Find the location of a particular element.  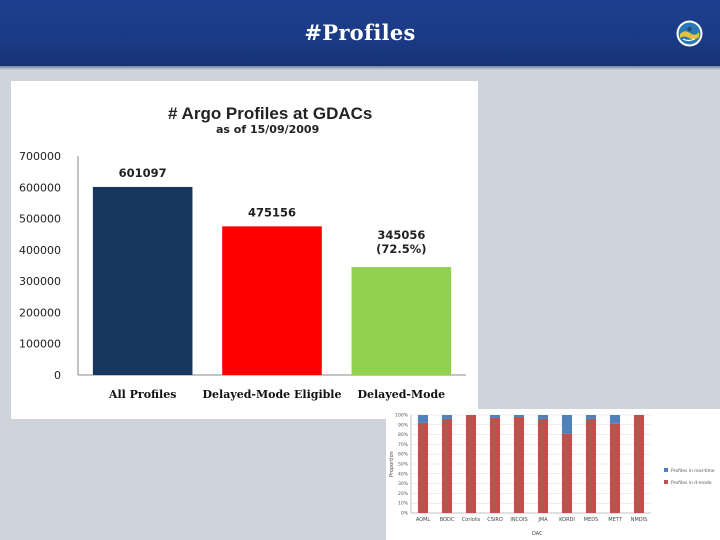

y-tick-label: 600000 is located at coordinates (40, 187).